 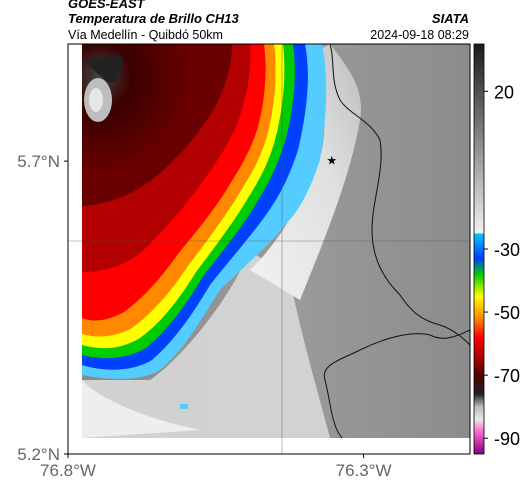 What do you see at coordinates (479, 249) in the screenshot?
I see `colorbar` at bounding box center [479, 249].